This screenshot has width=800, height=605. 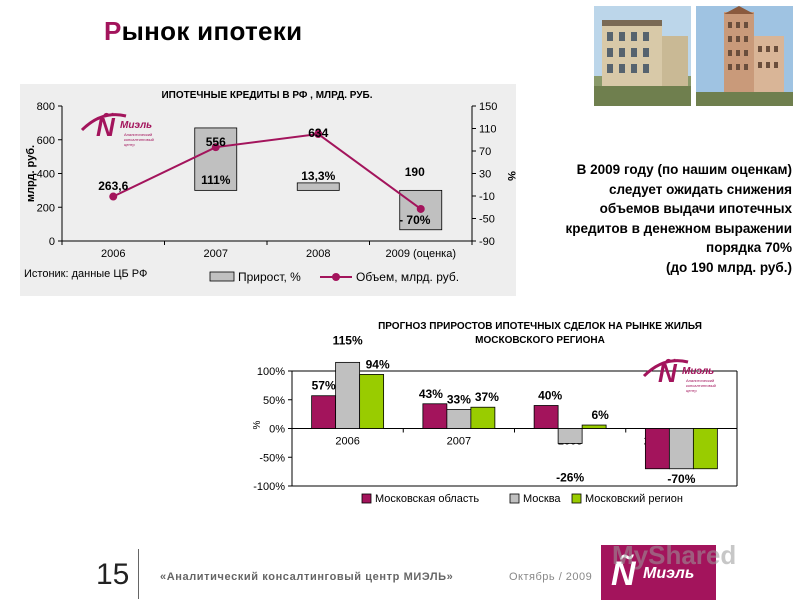 What do you see at coordinates (46, 208) in the screenshot?
I see `y-tick-label-left: 200` at bounding box center [46, 208].